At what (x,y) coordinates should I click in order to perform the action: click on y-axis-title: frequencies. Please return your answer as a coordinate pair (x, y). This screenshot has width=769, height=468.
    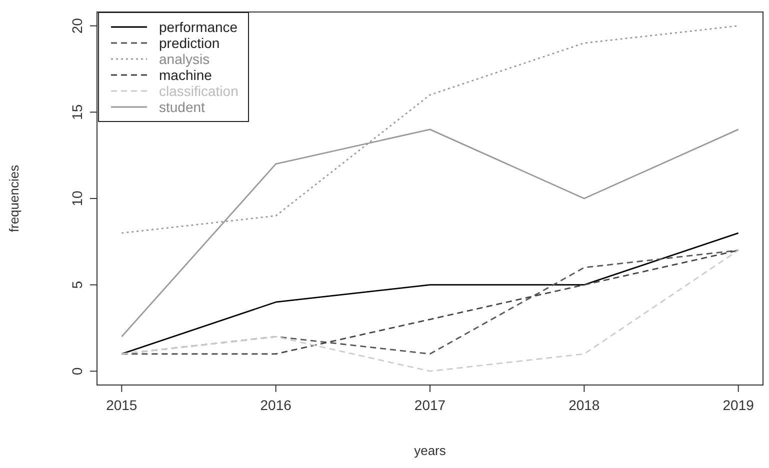
    Looking at the image, I should click on (14, 198).